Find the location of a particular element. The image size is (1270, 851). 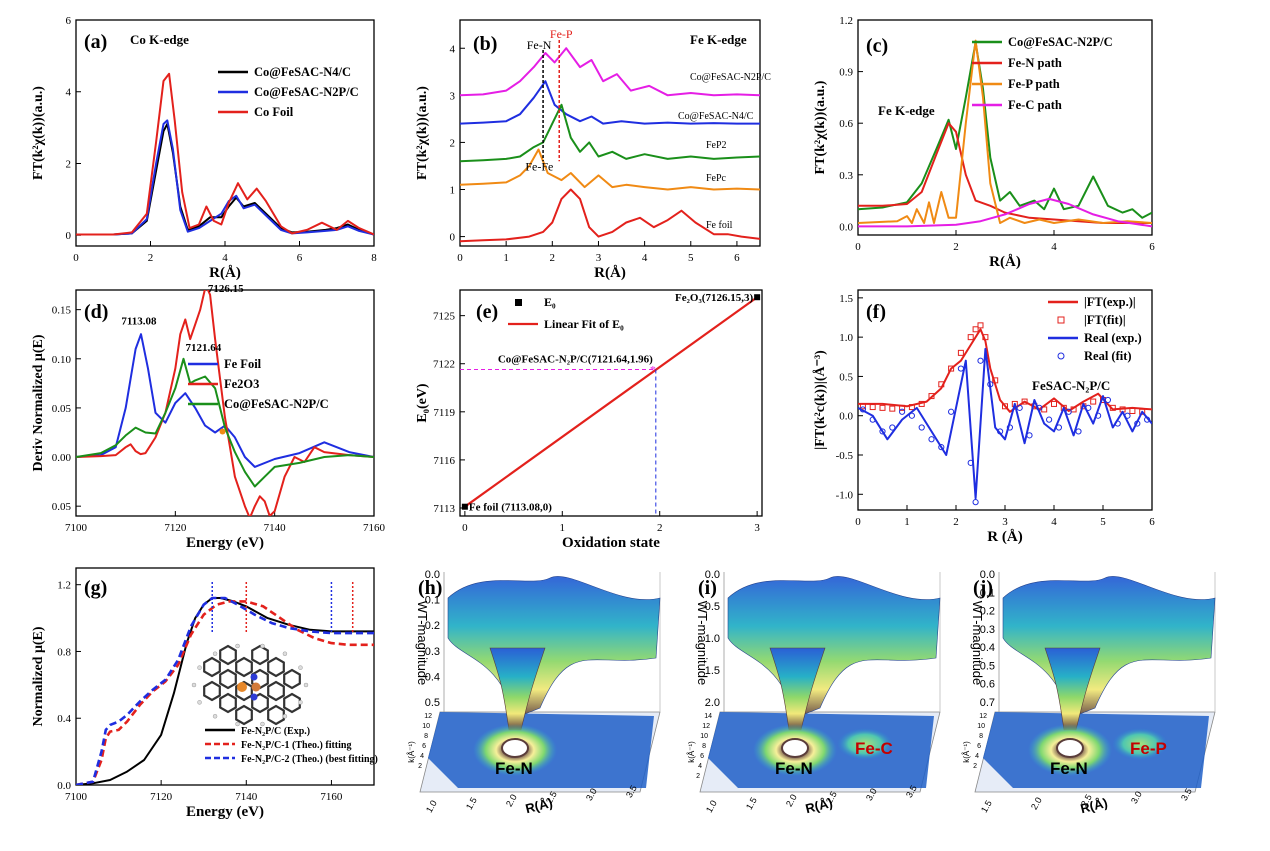

k-tick-label: 2 is located at coordinates (698, 776).